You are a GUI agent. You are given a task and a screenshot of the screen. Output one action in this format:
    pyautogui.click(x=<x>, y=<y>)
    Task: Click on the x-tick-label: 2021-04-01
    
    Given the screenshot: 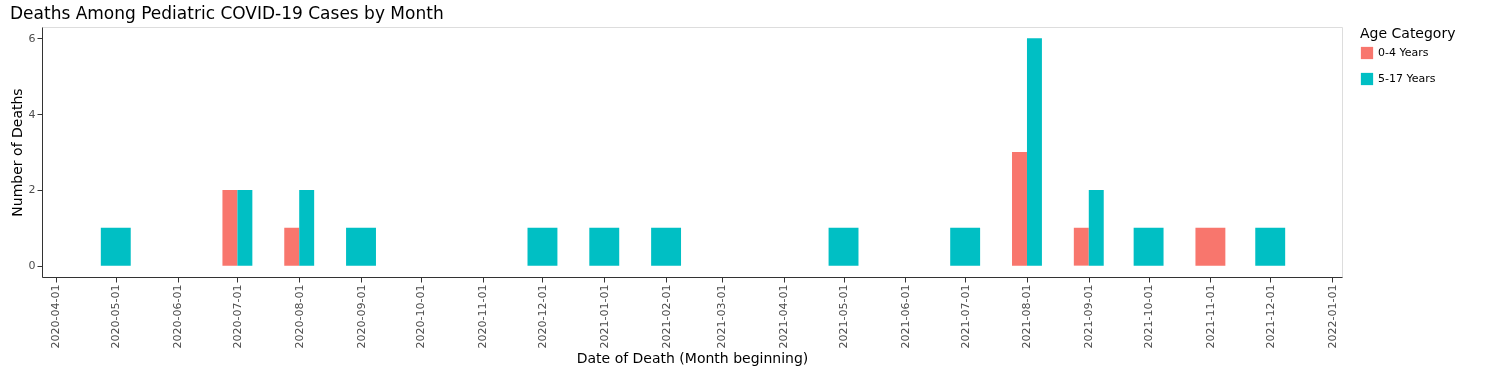 What is the action you would take?
    pyautogui.click(x=784, y=316)
    